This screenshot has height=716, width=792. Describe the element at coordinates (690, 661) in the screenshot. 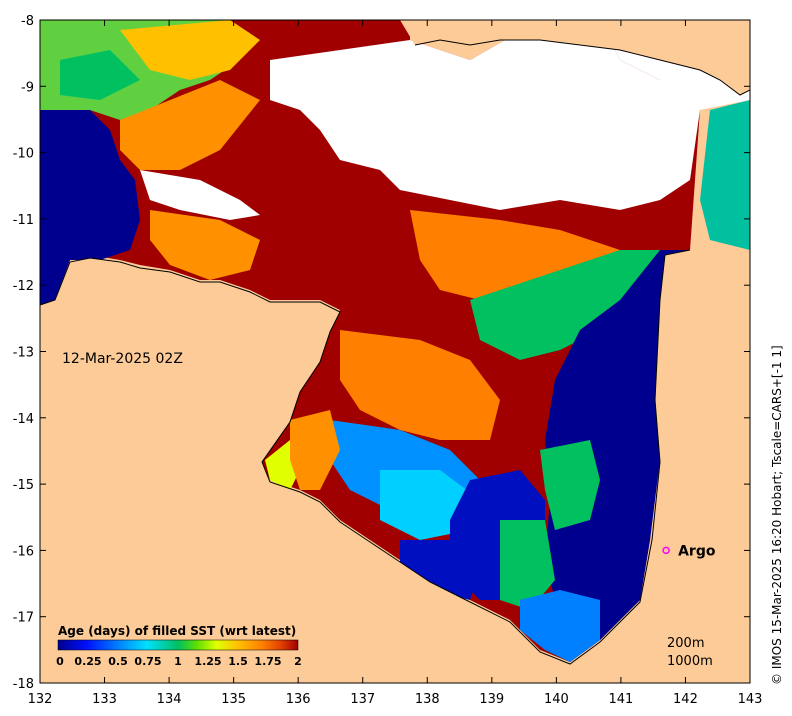

I see `contour-label-1000m: 1000m` at that location.